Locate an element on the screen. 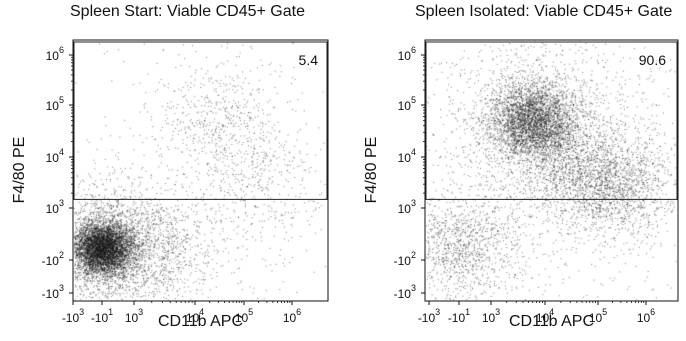 The image size is (686, 341). gate-percent-label: 90.6 is located at coordinates (652, 60).